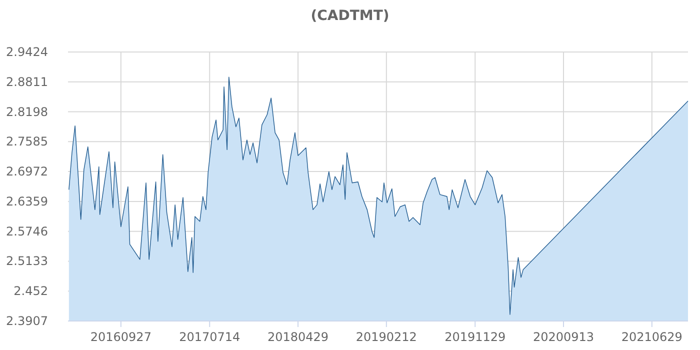 This screenshot has height=350, width=700. Describe the element at coordinates (209, 337) in the screenshot. I see `x-tick-label: 20170714` at that location.